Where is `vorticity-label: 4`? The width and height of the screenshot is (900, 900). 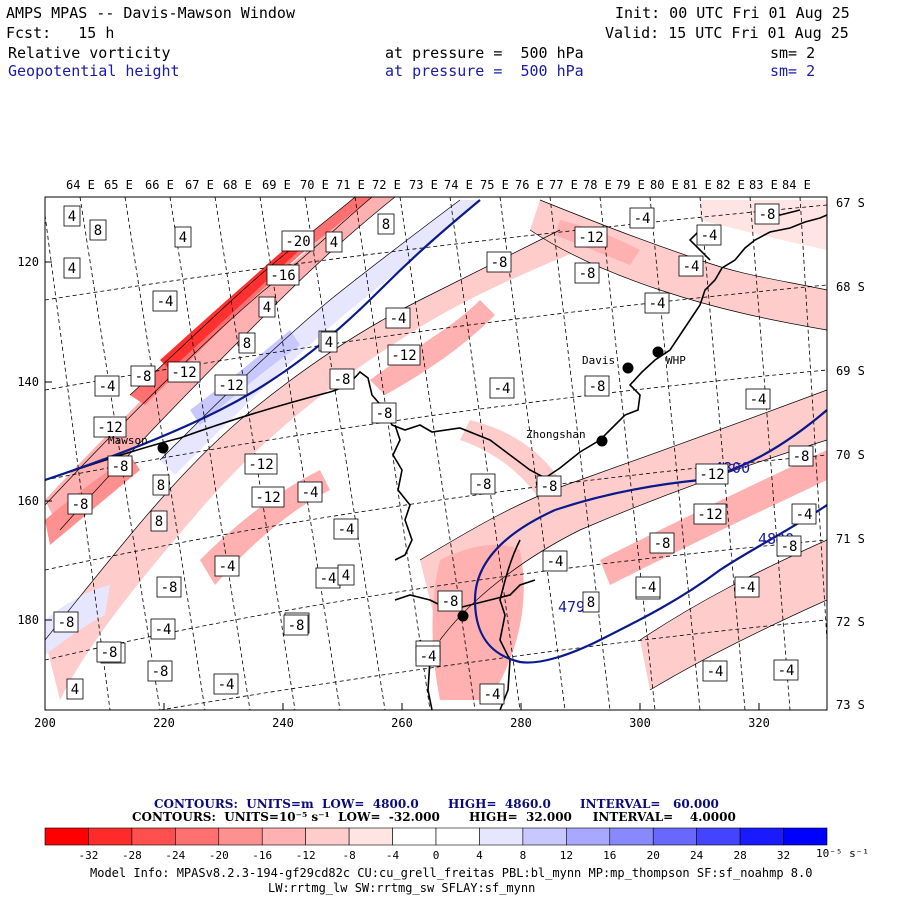 vorticity-label: 4 is located at coordinates (72, 268).